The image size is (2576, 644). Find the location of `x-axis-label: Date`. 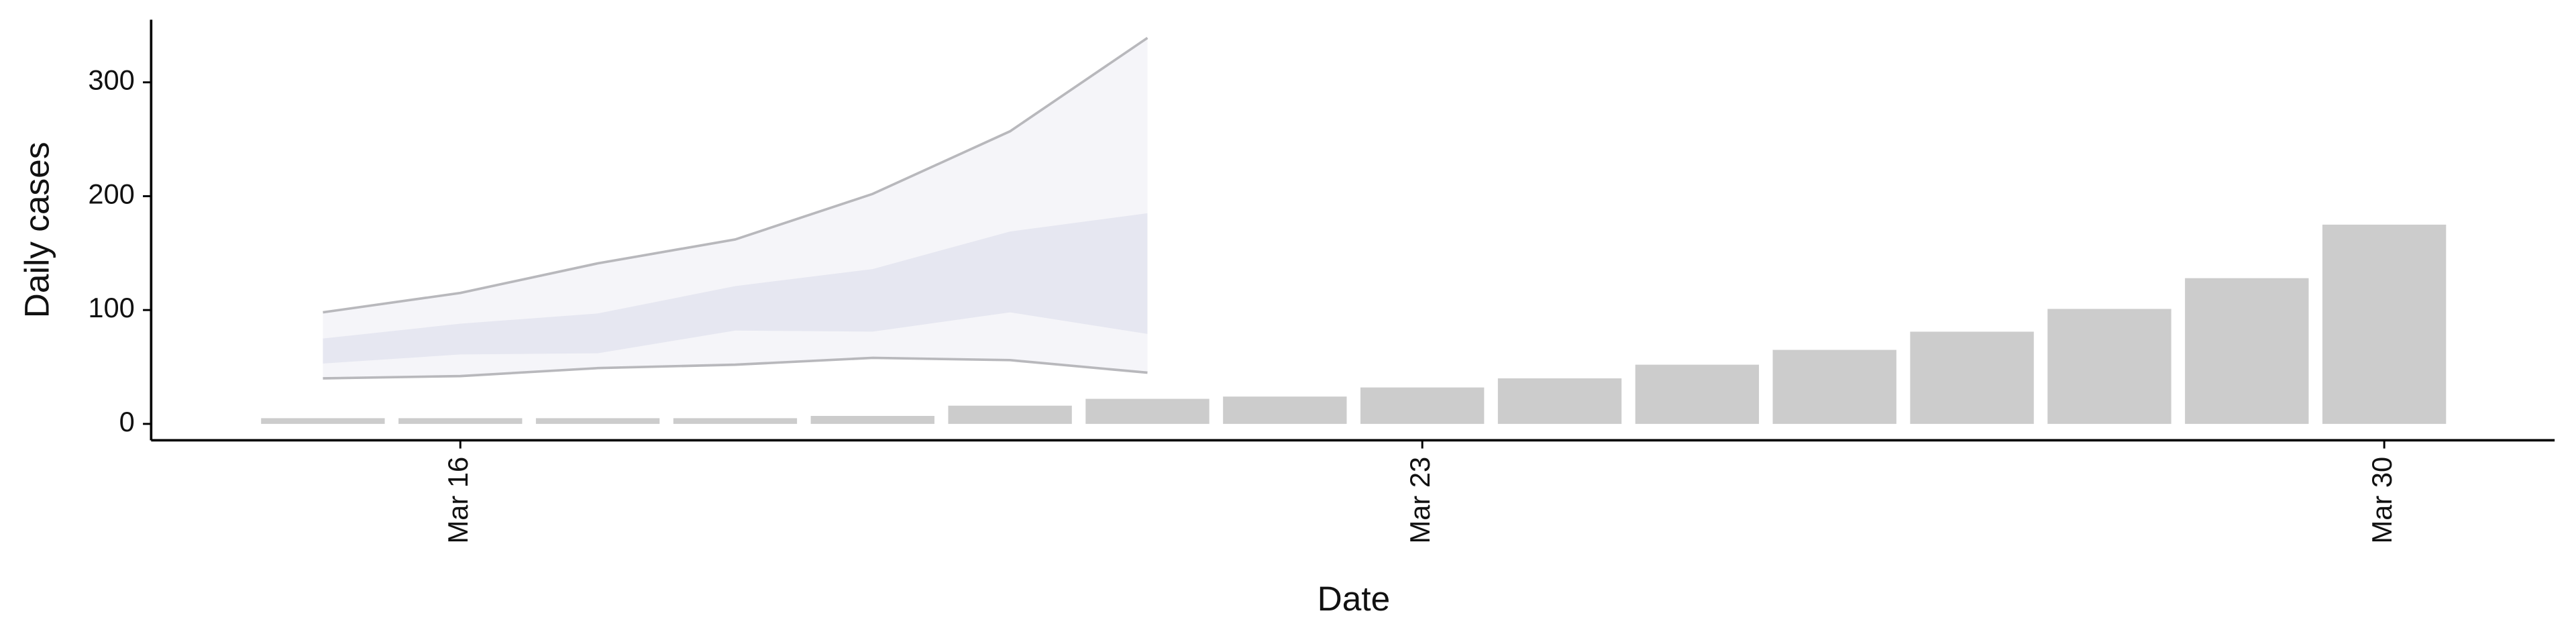

x-axis-label: Date is located at coordinates (1354, 598).